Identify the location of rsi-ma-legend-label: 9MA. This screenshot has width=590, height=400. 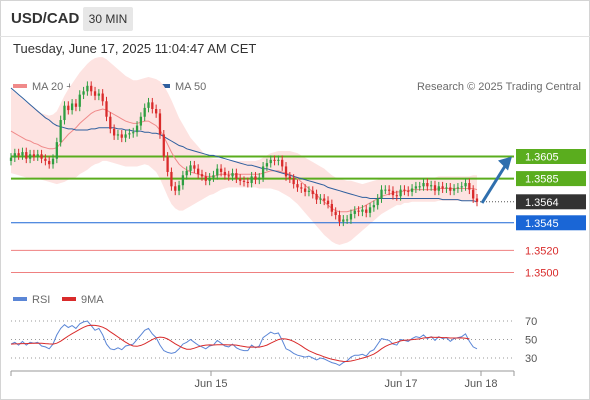
(92, 300).